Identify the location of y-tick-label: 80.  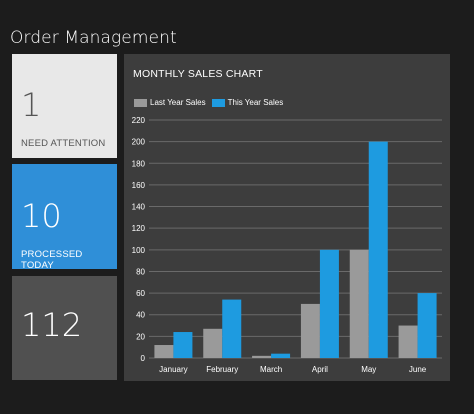
(140, 271).